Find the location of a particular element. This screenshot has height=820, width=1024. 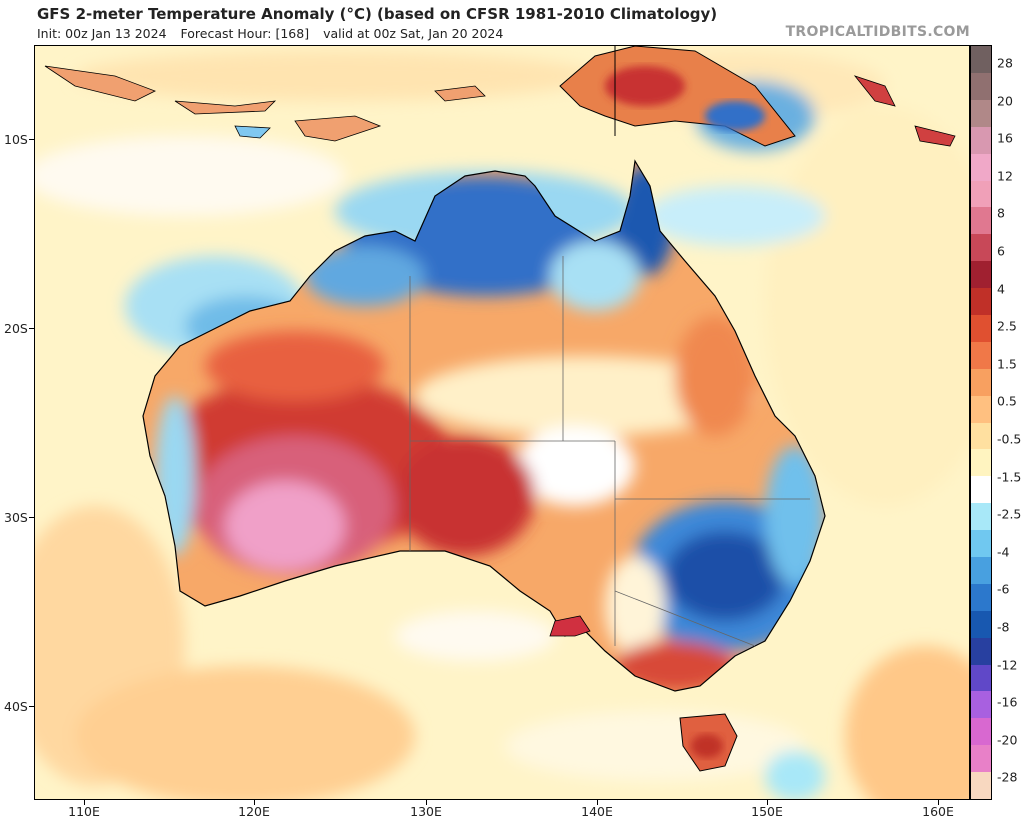

lon-label: 110E is located at coordinates (84, 811).